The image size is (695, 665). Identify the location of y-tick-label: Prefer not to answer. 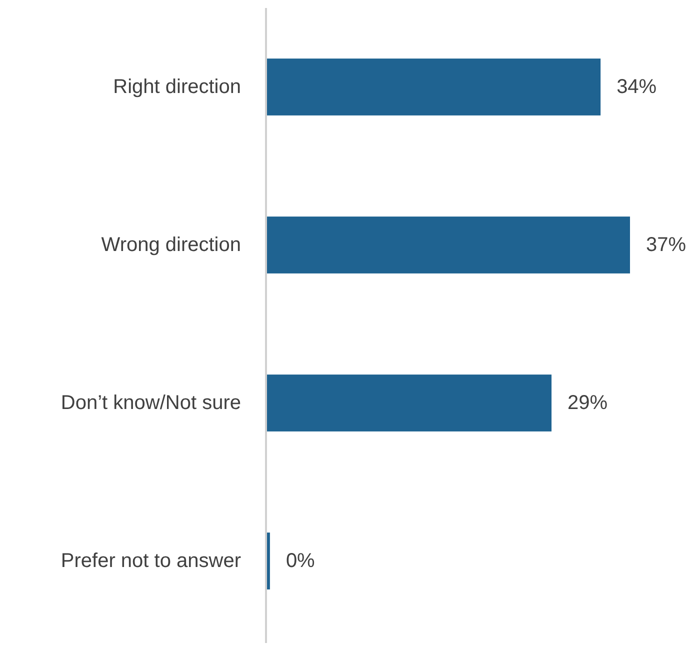
(151, 561).